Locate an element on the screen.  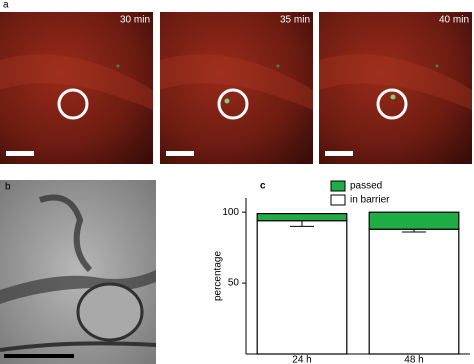
panel-label: c is located at coordinates (263, 186).